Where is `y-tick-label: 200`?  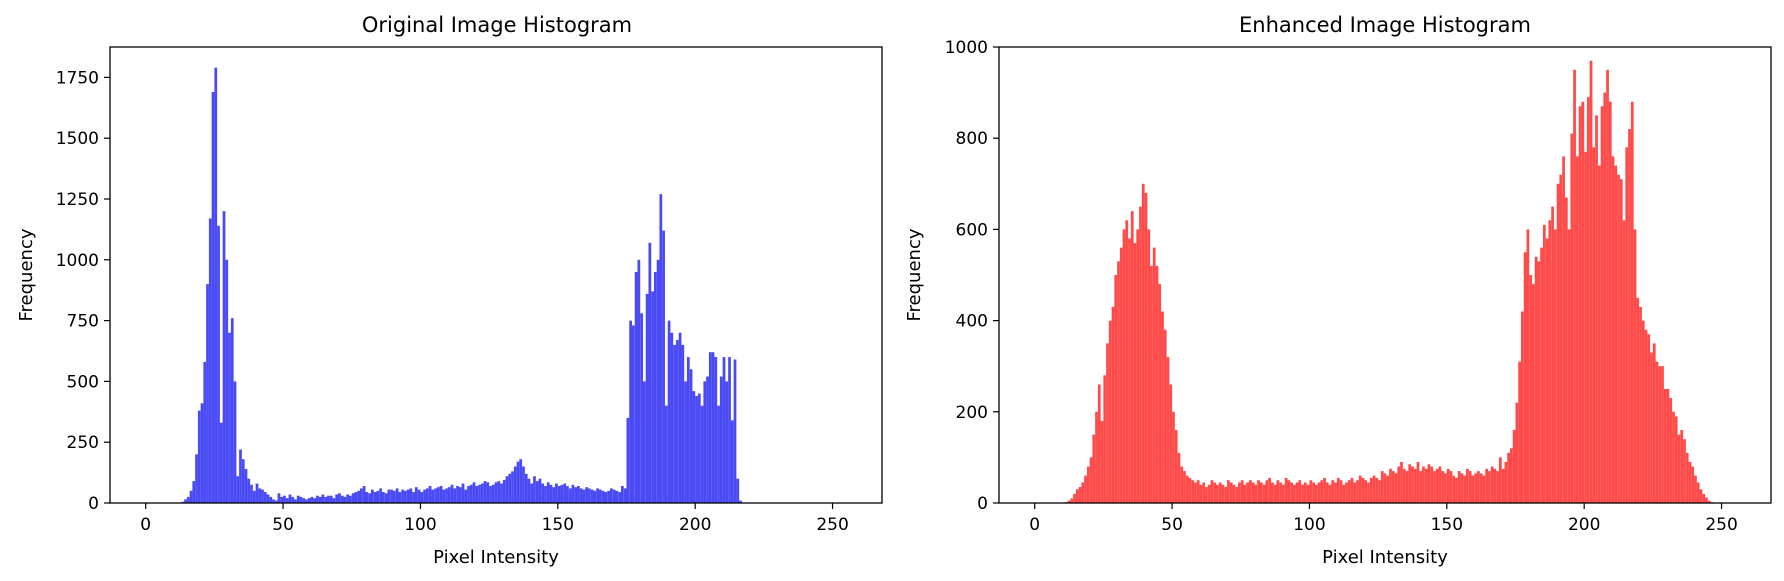
y-tick-label: 200 is located at coordinates (972, 413).